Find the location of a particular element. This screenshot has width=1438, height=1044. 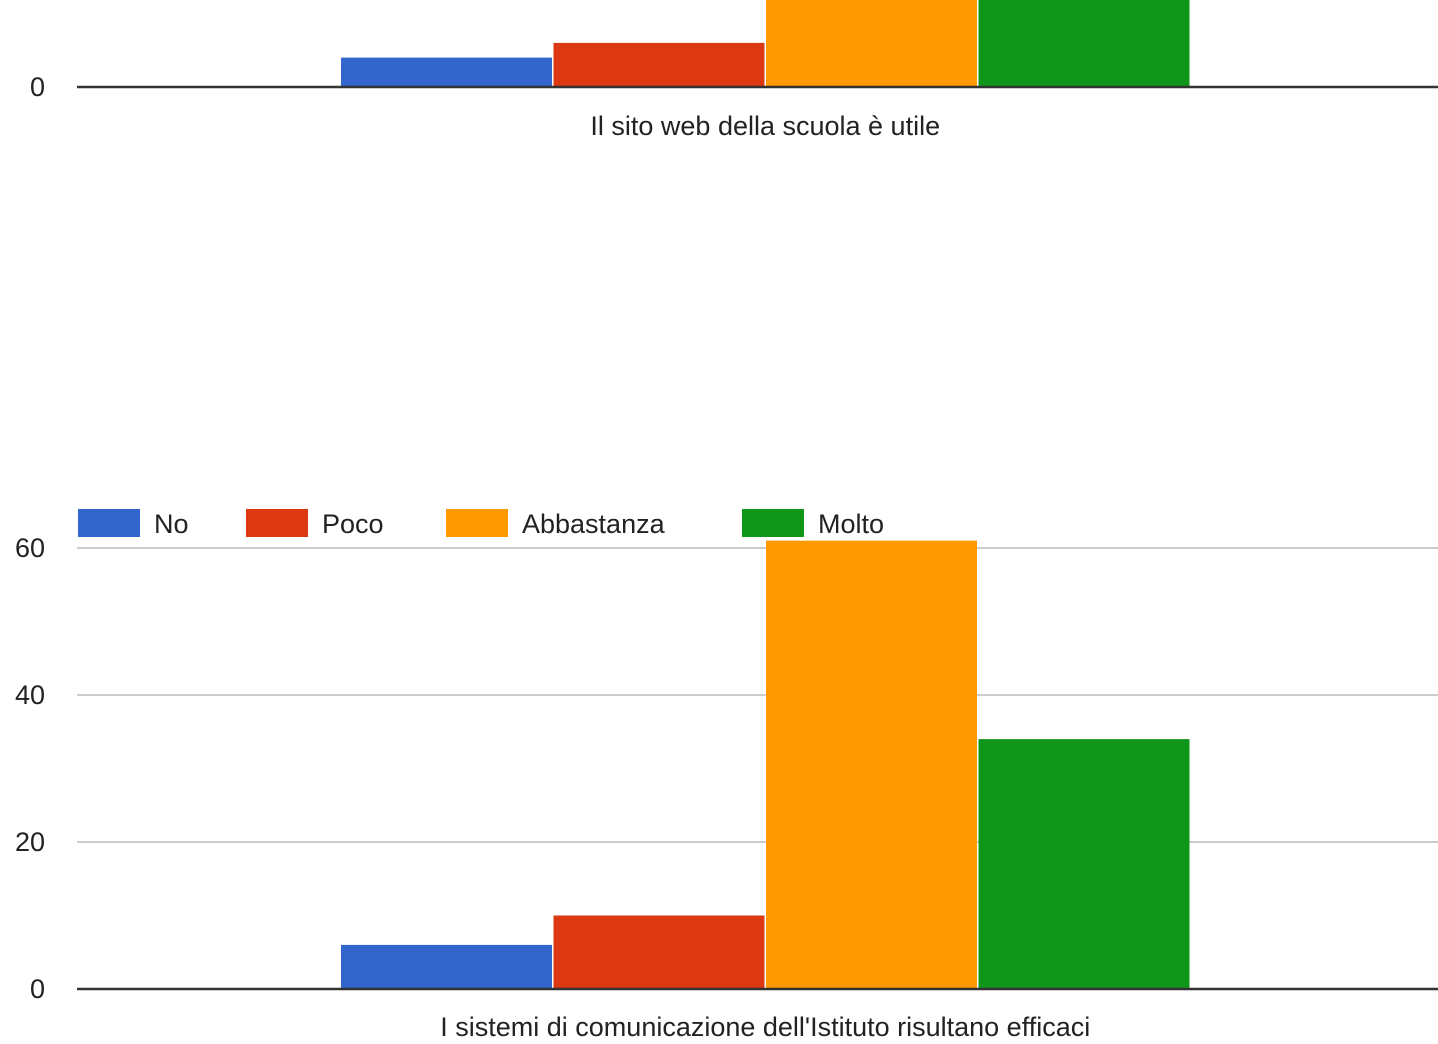

legend-swatch-molto is located at coordinates (773, 523).